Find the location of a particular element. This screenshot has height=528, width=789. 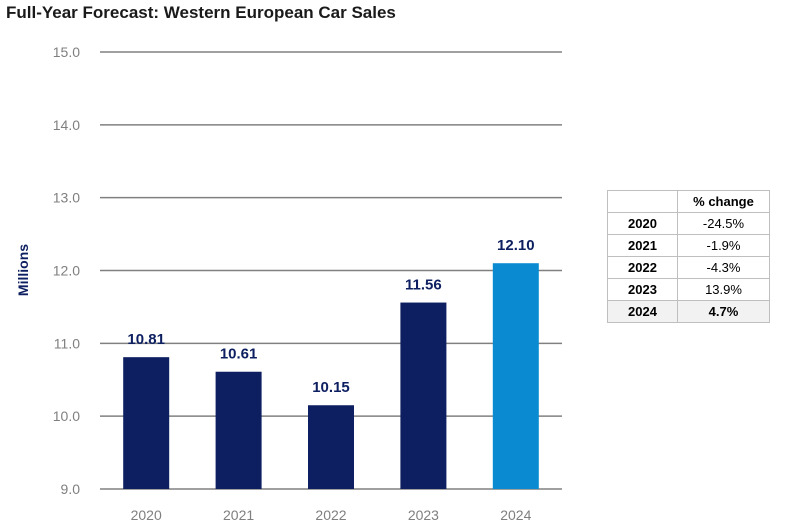

data-label: 10.15 is located at coordinates (331, 387).